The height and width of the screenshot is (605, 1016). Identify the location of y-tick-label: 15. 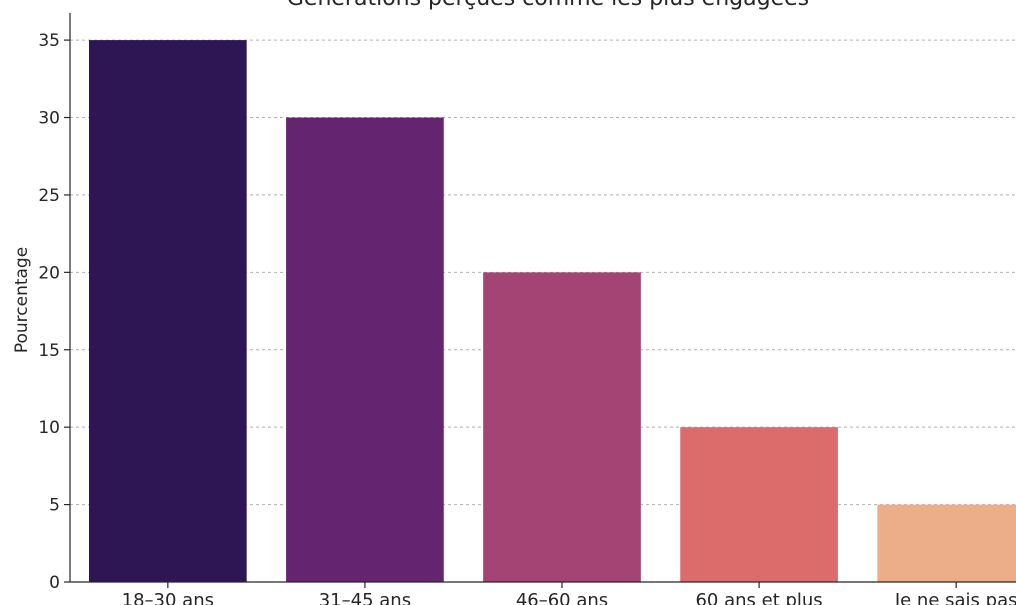
(49, 351).